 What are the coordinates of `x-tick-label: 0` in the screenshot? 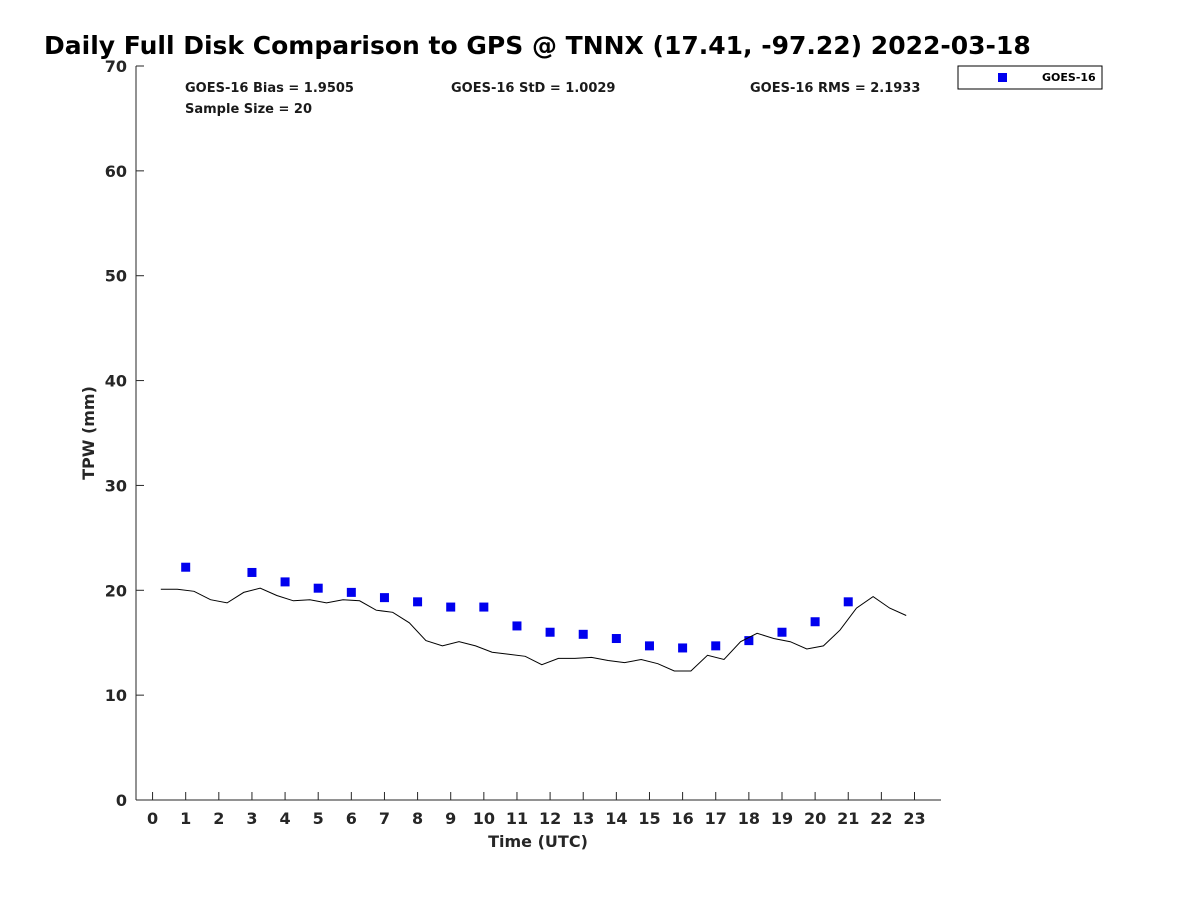 It's located at (152, 818).